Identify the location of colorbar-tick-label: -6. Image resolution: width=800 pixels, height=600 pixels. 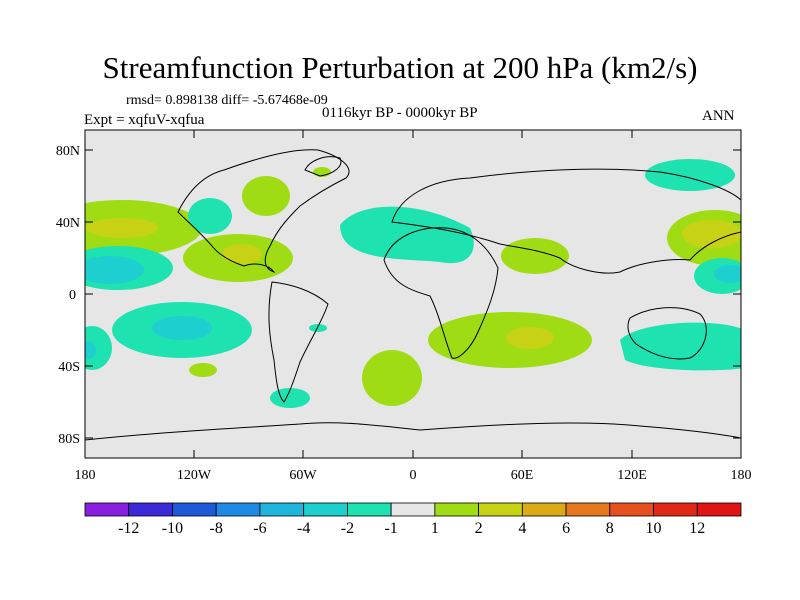
(259, 528).